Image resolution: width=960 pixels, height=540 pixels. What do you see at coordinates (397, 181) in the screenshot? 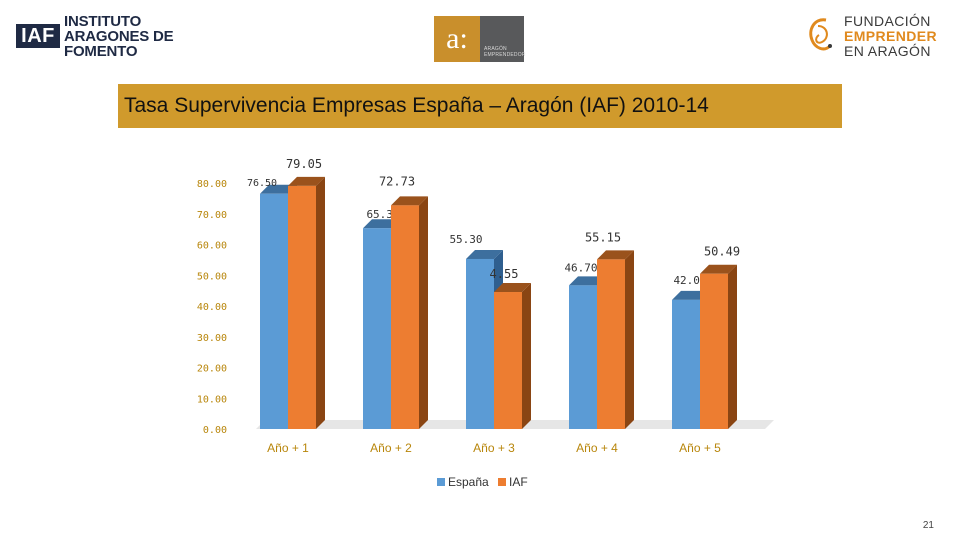
I see `data-label-iaf: 72.73` at bounding box center [397, 181].